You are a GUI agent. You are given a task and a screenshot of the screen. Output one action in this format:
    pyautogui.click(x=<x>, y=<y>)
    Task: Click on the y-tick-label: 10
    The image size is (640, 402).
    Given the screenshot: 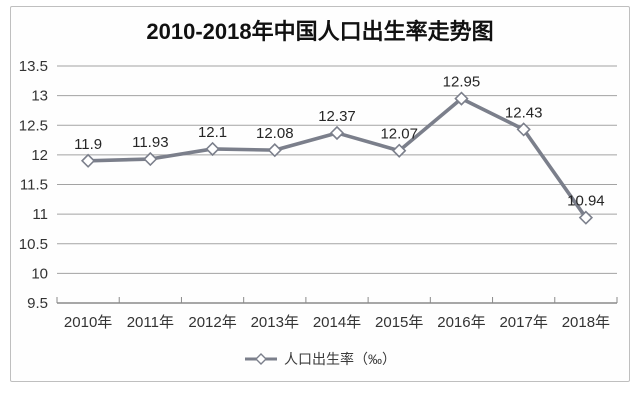 What is the action you would take?
    pyautogui.click(x=39, y=273)
    